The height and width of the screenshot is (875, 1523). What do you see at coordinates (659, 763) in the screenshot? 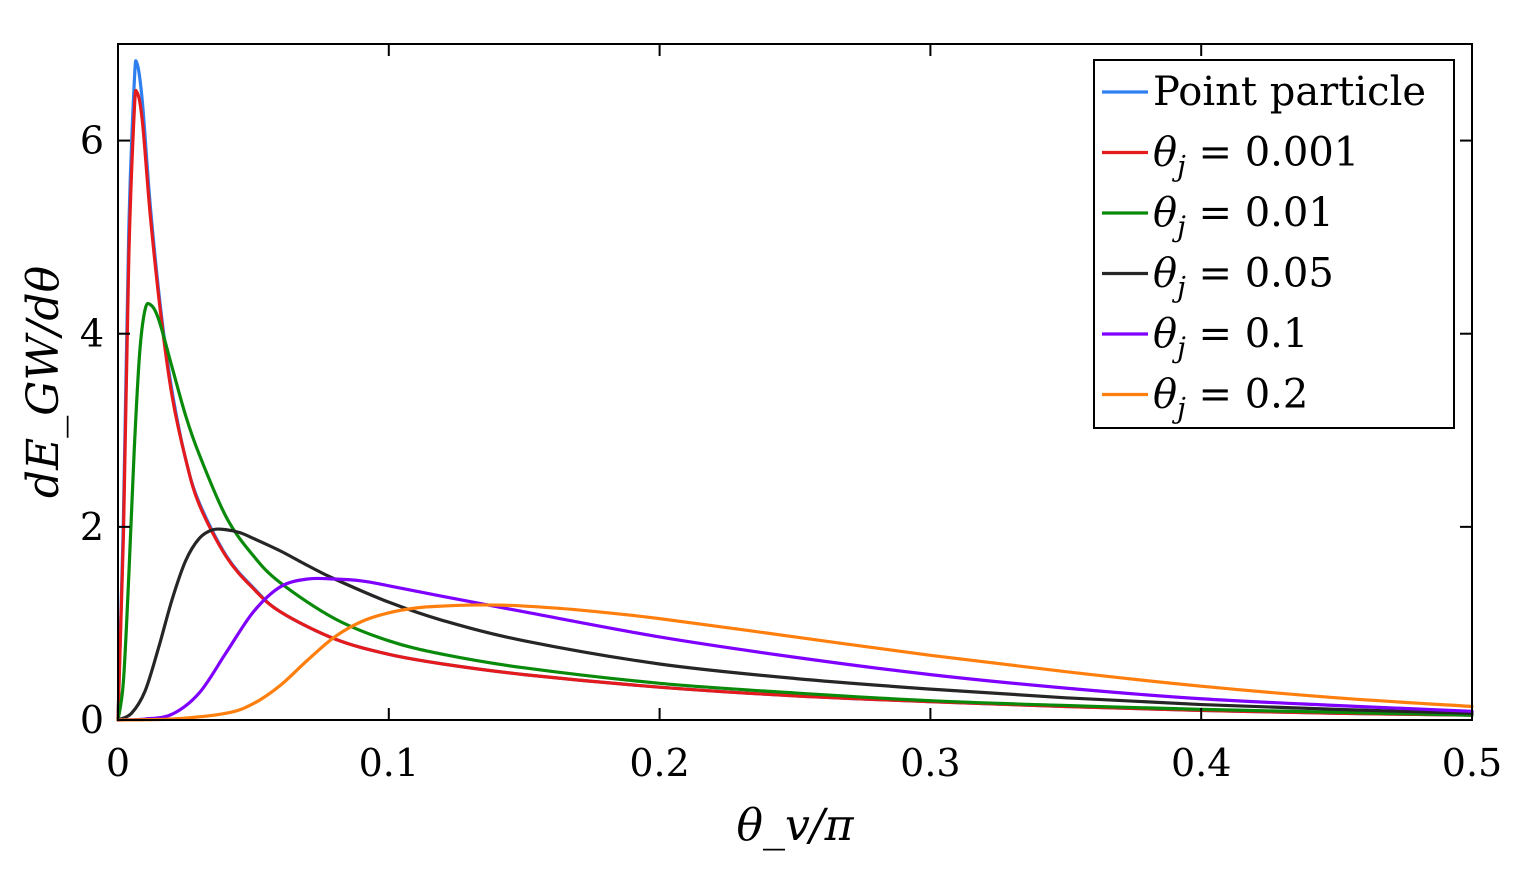
I see `x-tick-label: 0.2` at bounding box center [659, 763].